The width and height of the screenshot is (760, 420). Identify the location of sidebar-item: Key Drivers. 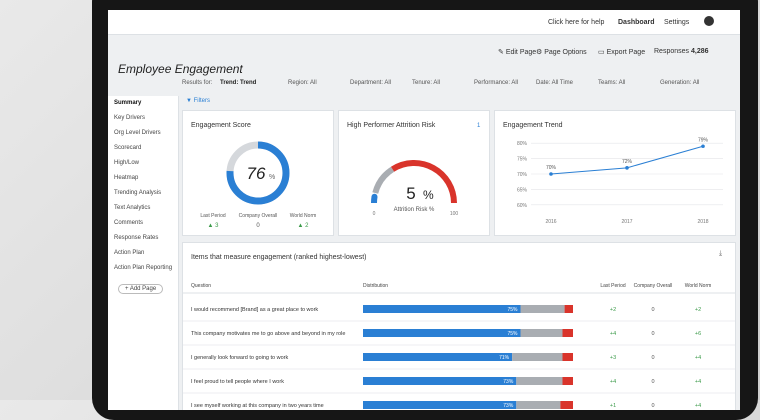
(129, 118).